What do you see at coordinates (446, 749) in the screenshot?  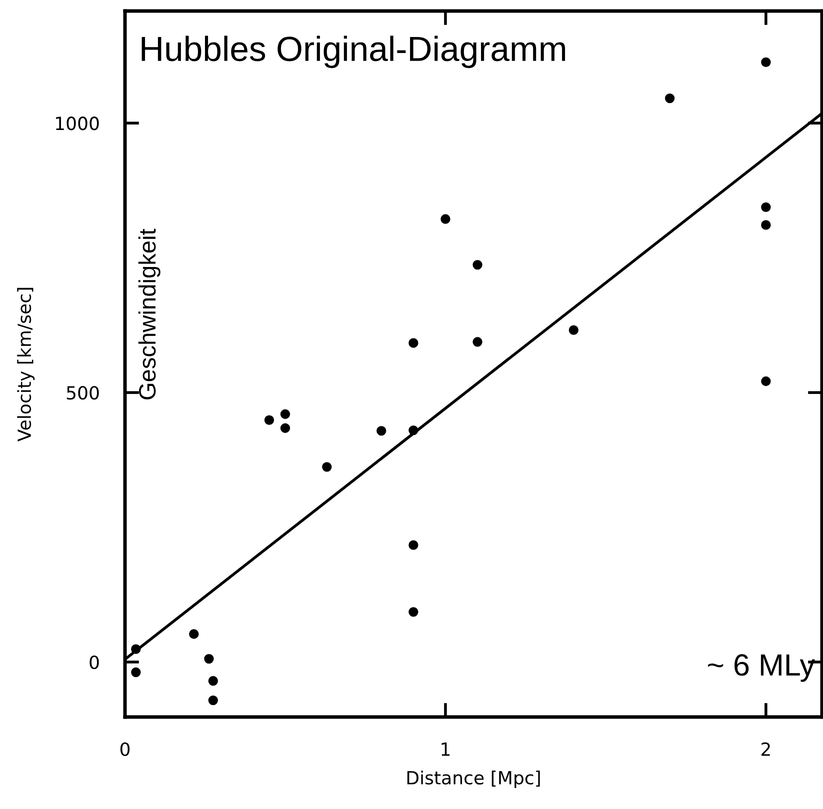 I see `x-tick-label: 1` at bounding box center [446, 749].